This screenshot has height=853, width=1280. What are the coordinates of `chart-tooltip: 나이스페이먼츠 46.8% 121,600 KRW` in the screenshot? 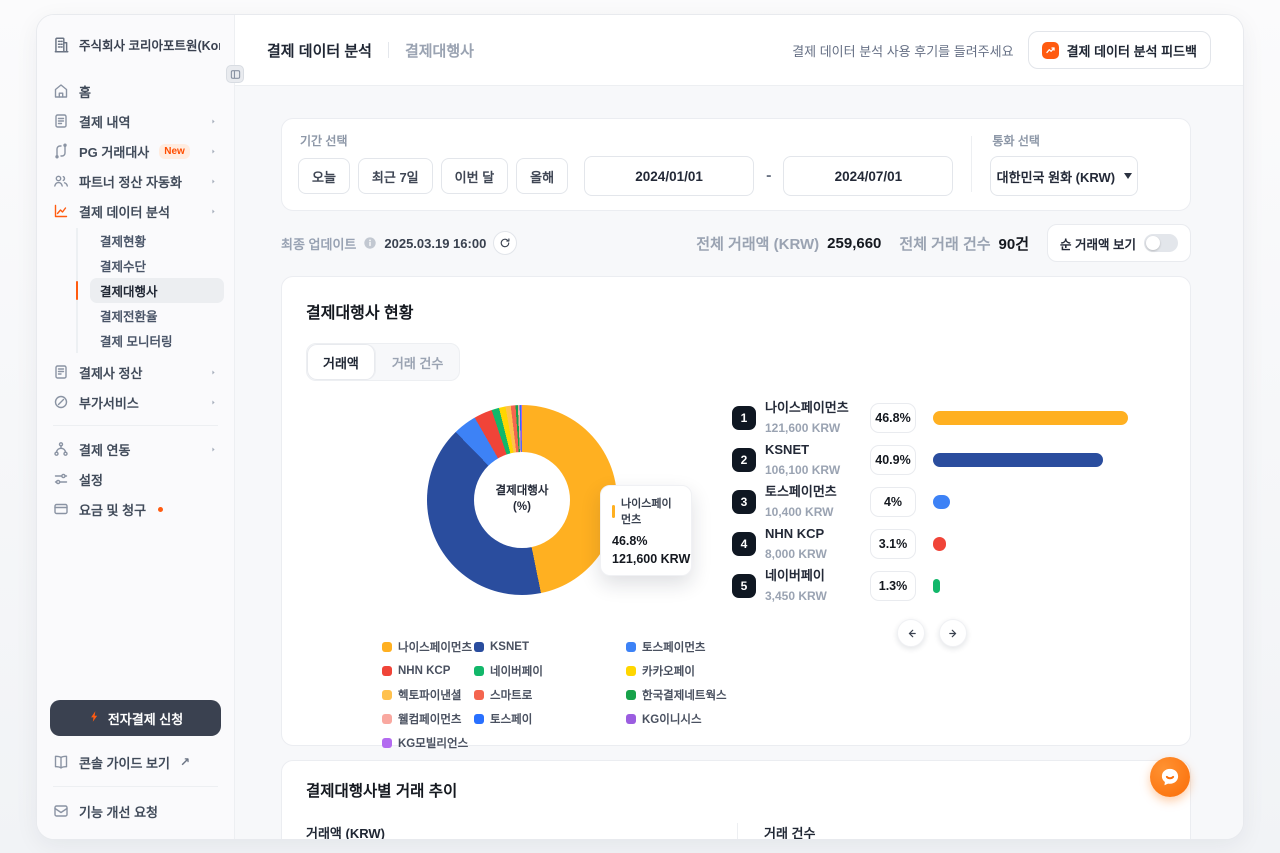 It's located at (646, 530).